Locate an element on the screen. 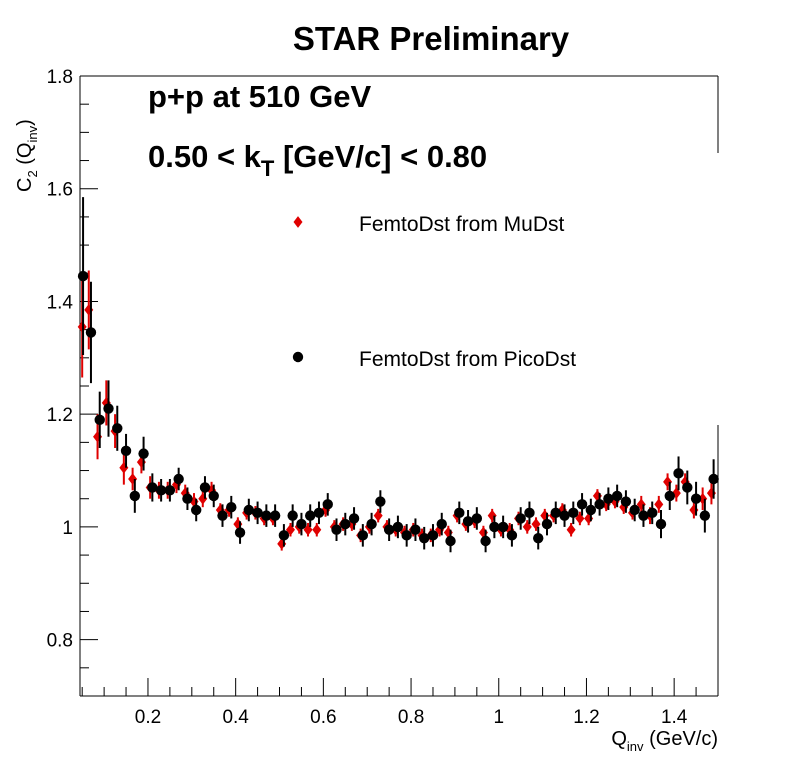 The image size is (798, 774). legend-marker-mudst is located at coordinates (298, 222).